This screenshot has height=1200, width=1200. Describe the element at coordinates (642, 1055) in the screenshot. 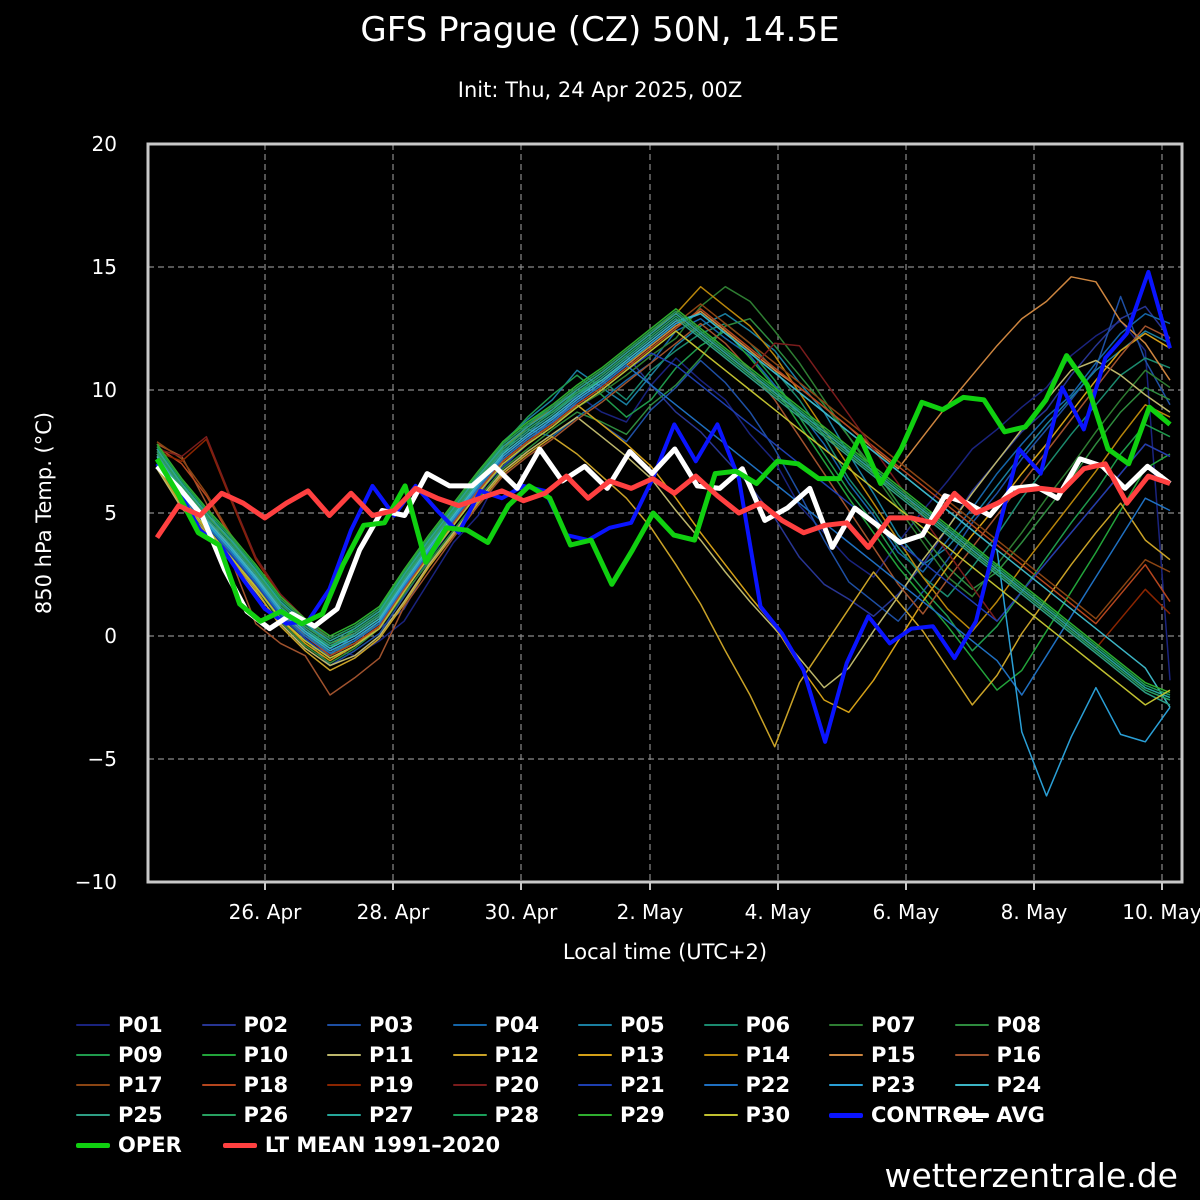

I see `legend-label: P13` at that location.